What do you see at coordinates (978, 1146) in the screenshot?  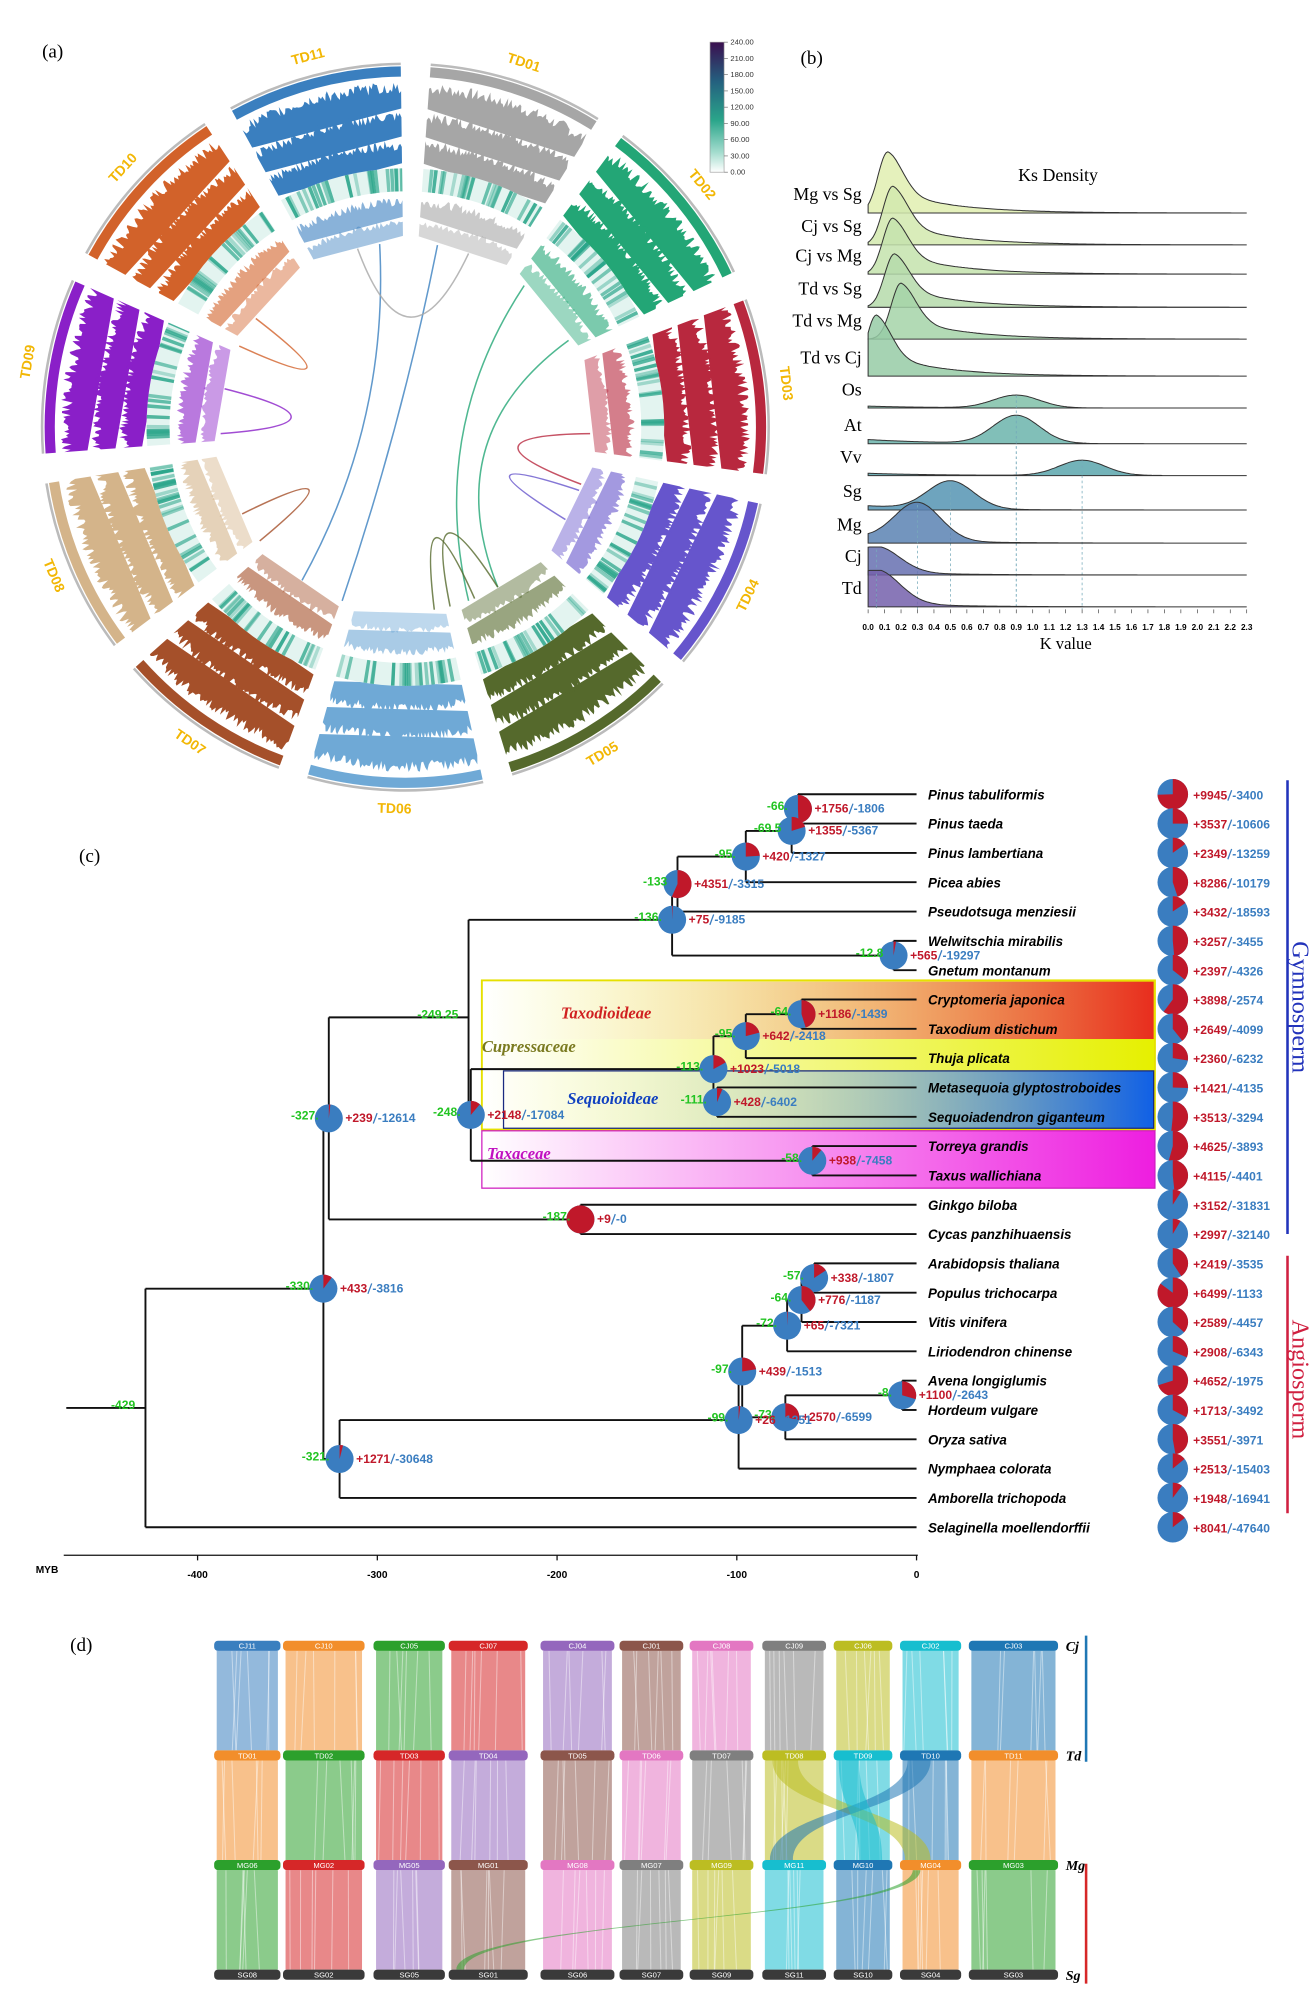 I see `species-label: Torreya grandis` at bounding box center [978, 1146].